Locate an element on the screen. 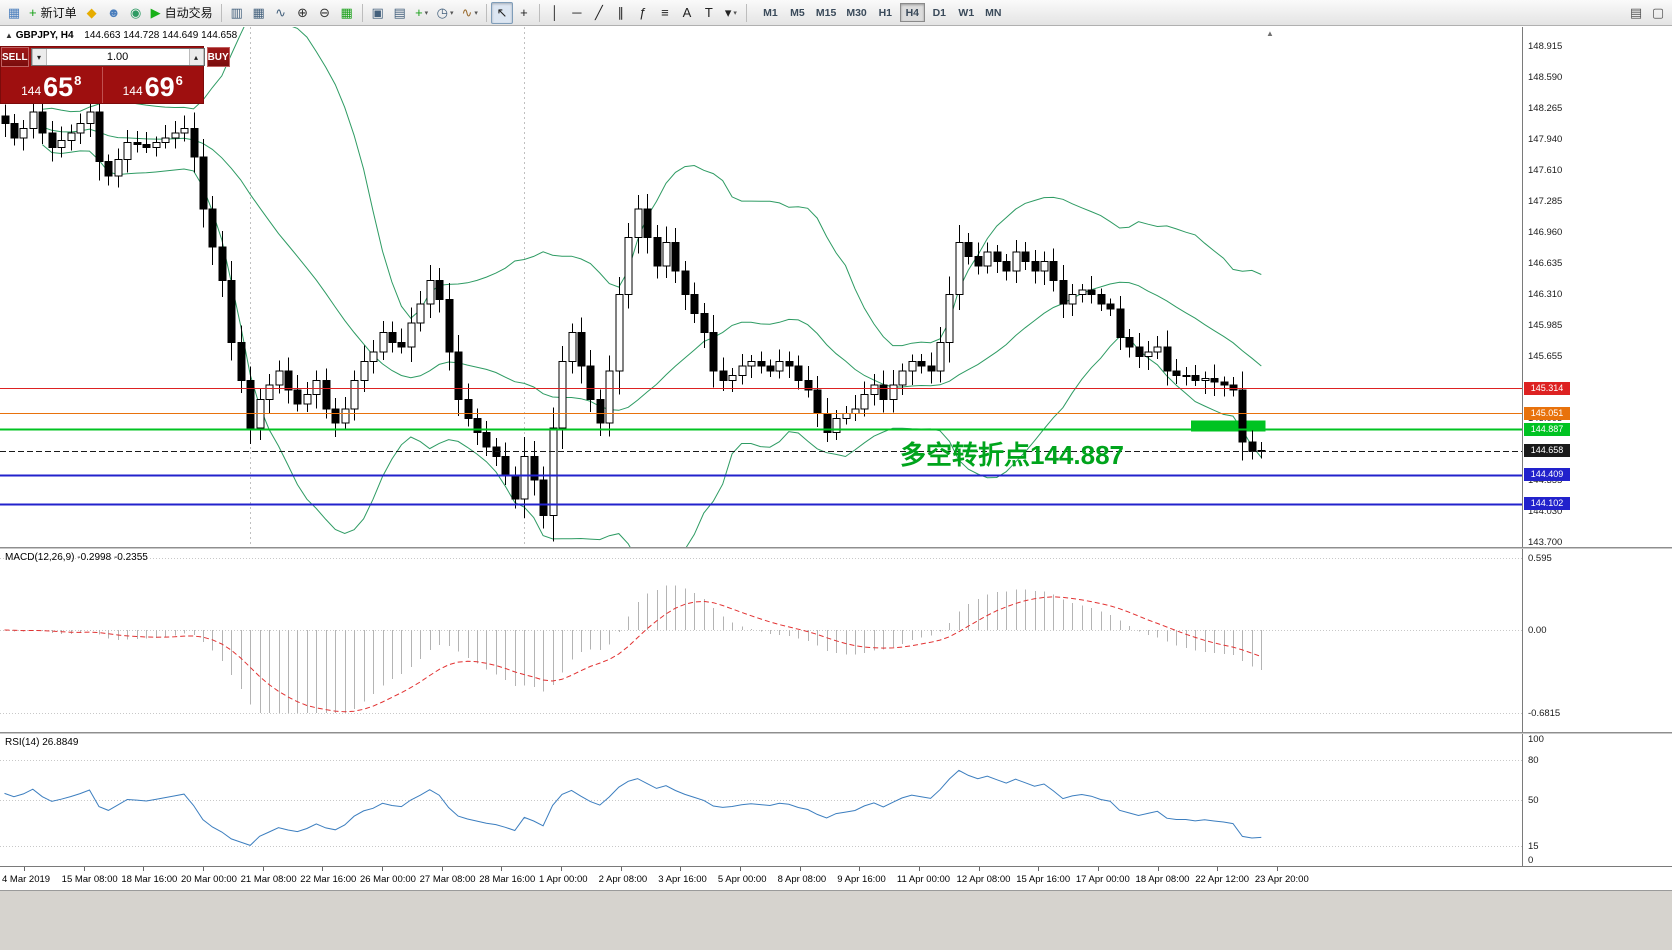  rsi-label: RSI(14) 26.8849 is located at coordinates (42, 742).